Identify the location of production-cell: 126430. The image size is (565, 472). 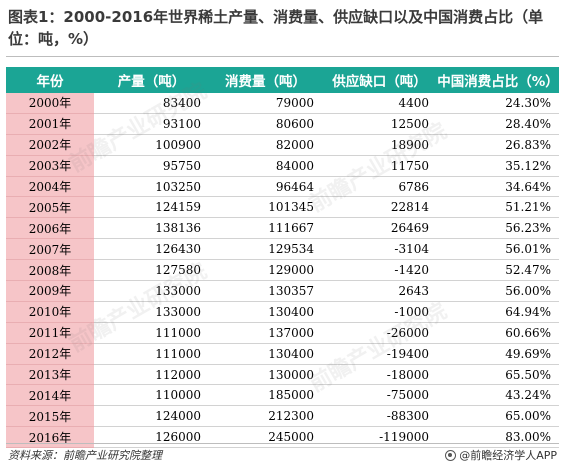
(151, 249).